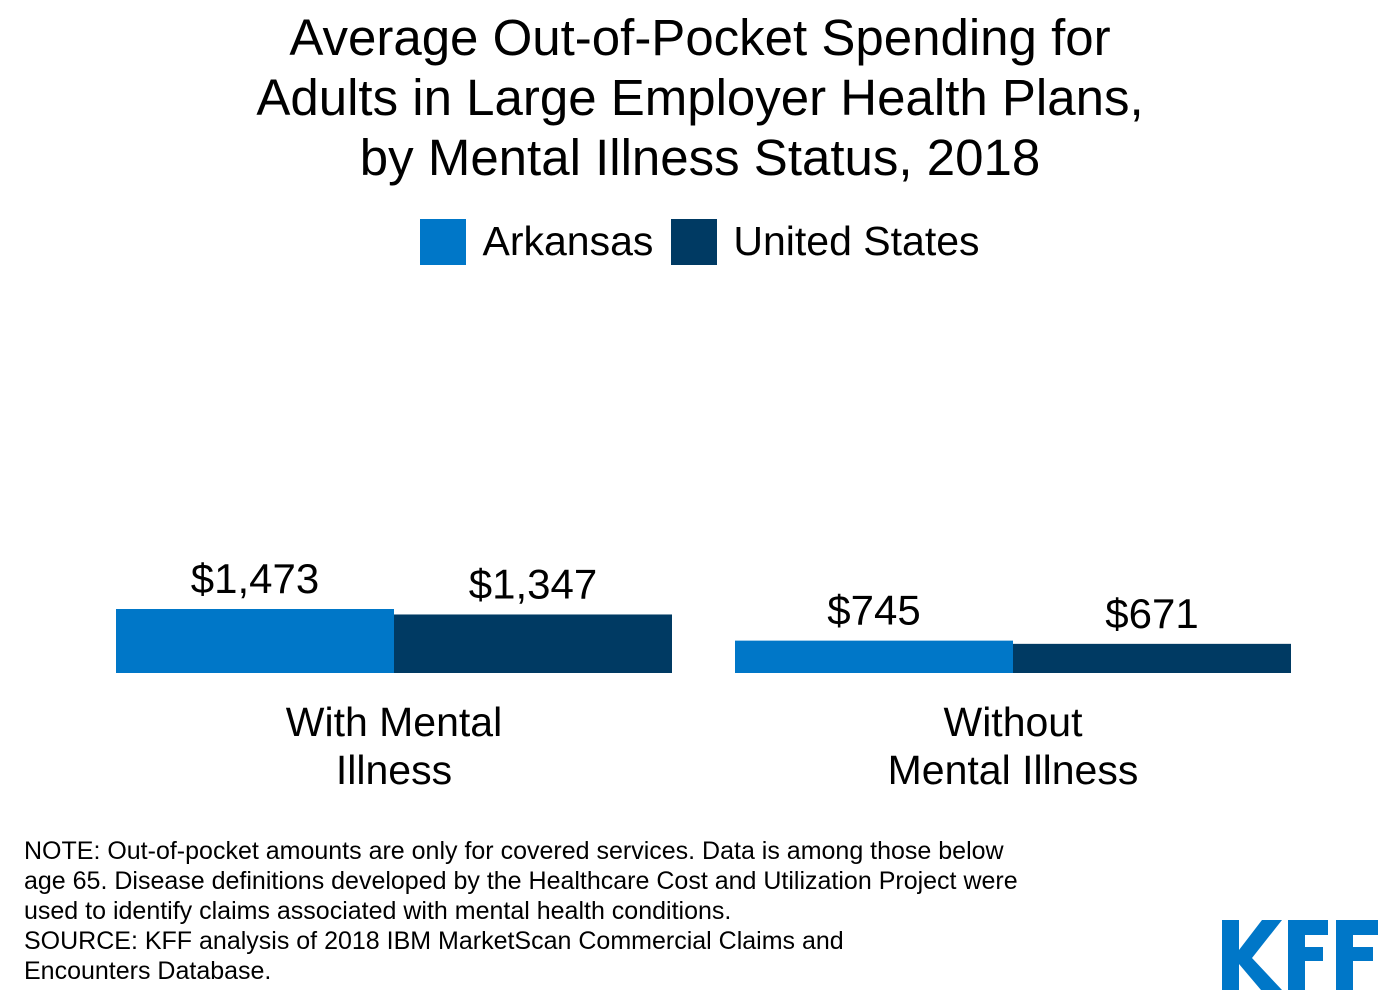 The image size is (1400, 1000). Describe the element at coordinates (394, 722) in the screenshot. I see `category-label-1-line-1: With Mental` at that location.